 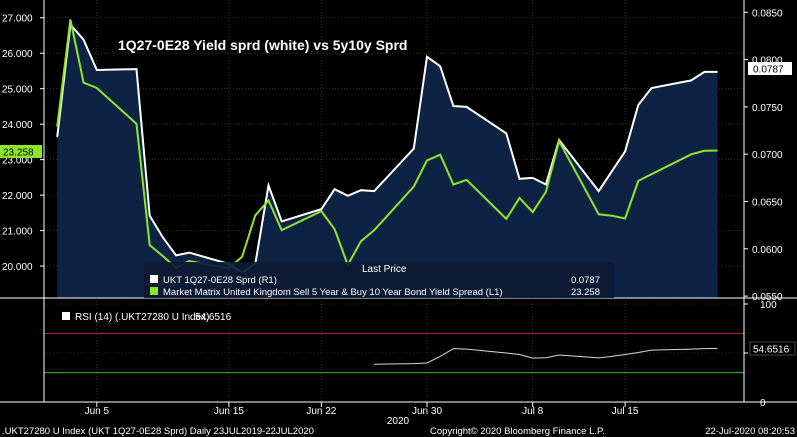 What do you see at coordinates (767, 155) in the screenshot?
I see `right-tick-label: 0.0700` at bounding box center [767, 155].